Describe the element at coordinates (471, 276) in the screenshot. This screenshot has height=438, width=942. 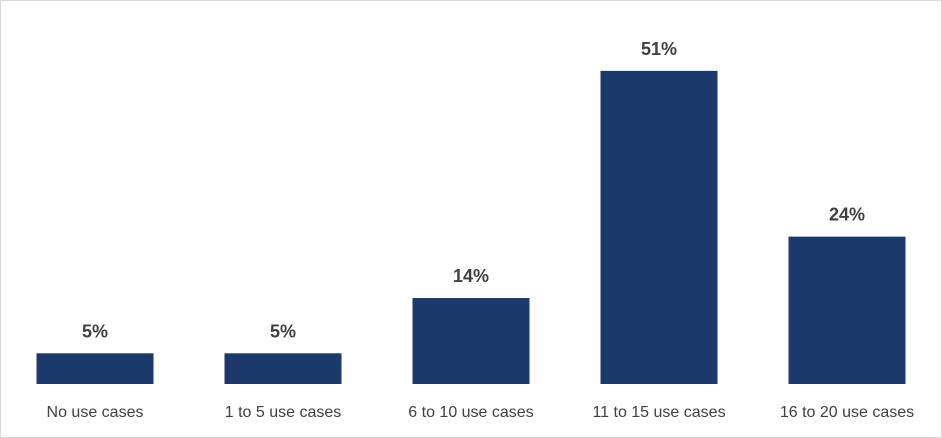
I see `data-label-3: 14%` at that location.